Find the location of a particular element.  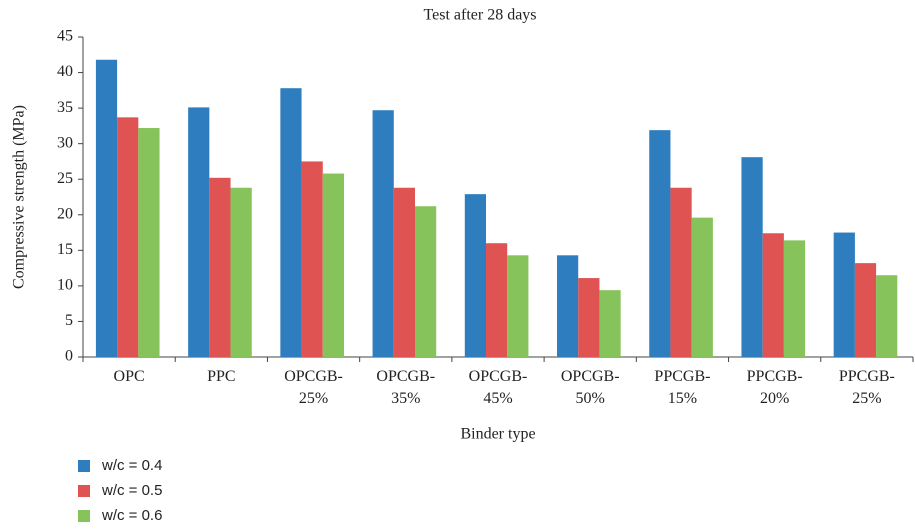

y-axis-label: Compressive strength (MPa) is located at coordinates (19, 197).